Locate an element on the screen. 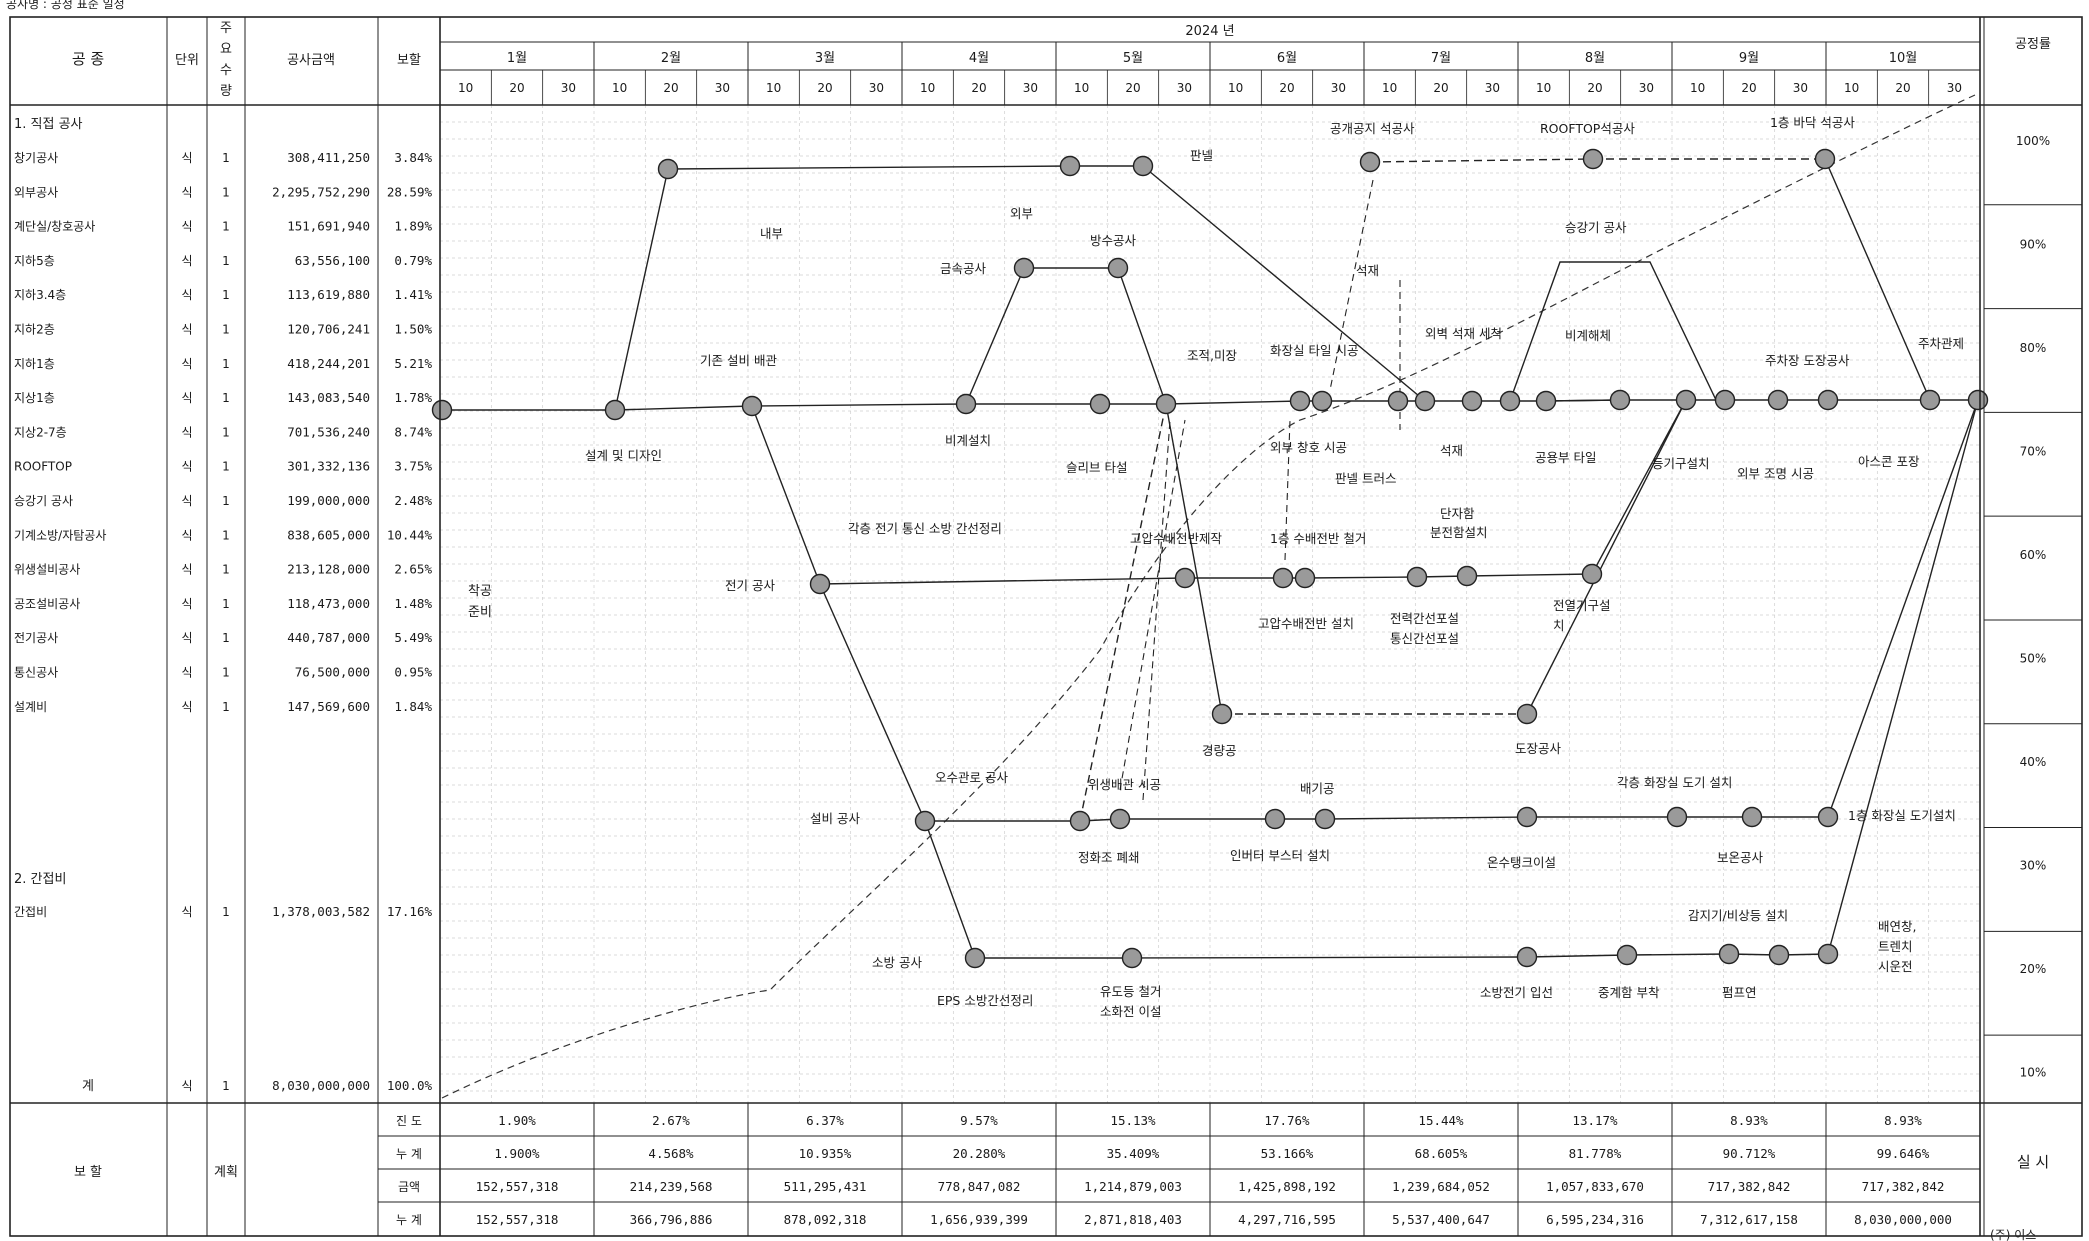 The width and height of the screenshot is (2089, 1241). network-label: 단자함 is located at coordinates (1457, 513).